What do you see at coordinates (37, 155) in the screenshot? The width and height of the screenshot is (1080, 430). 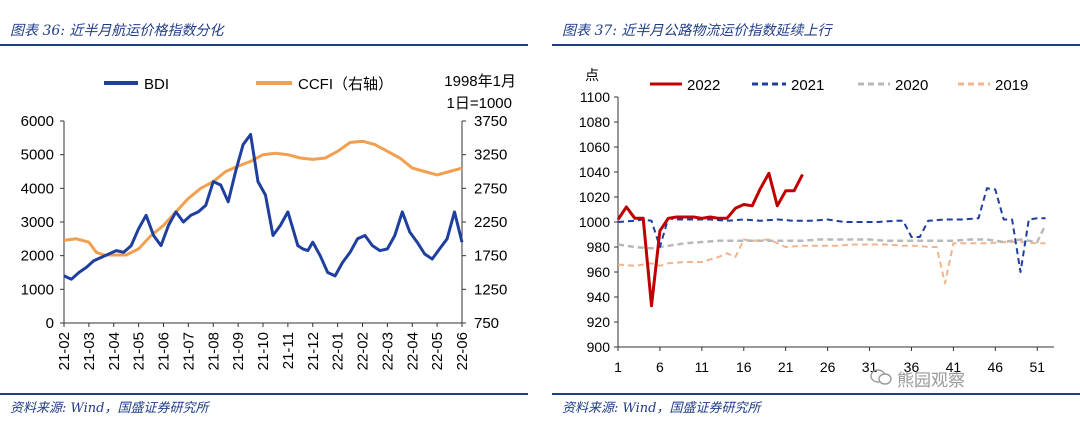 I see `left-y-tick-label: 5000` at bounding box center [37, 155].